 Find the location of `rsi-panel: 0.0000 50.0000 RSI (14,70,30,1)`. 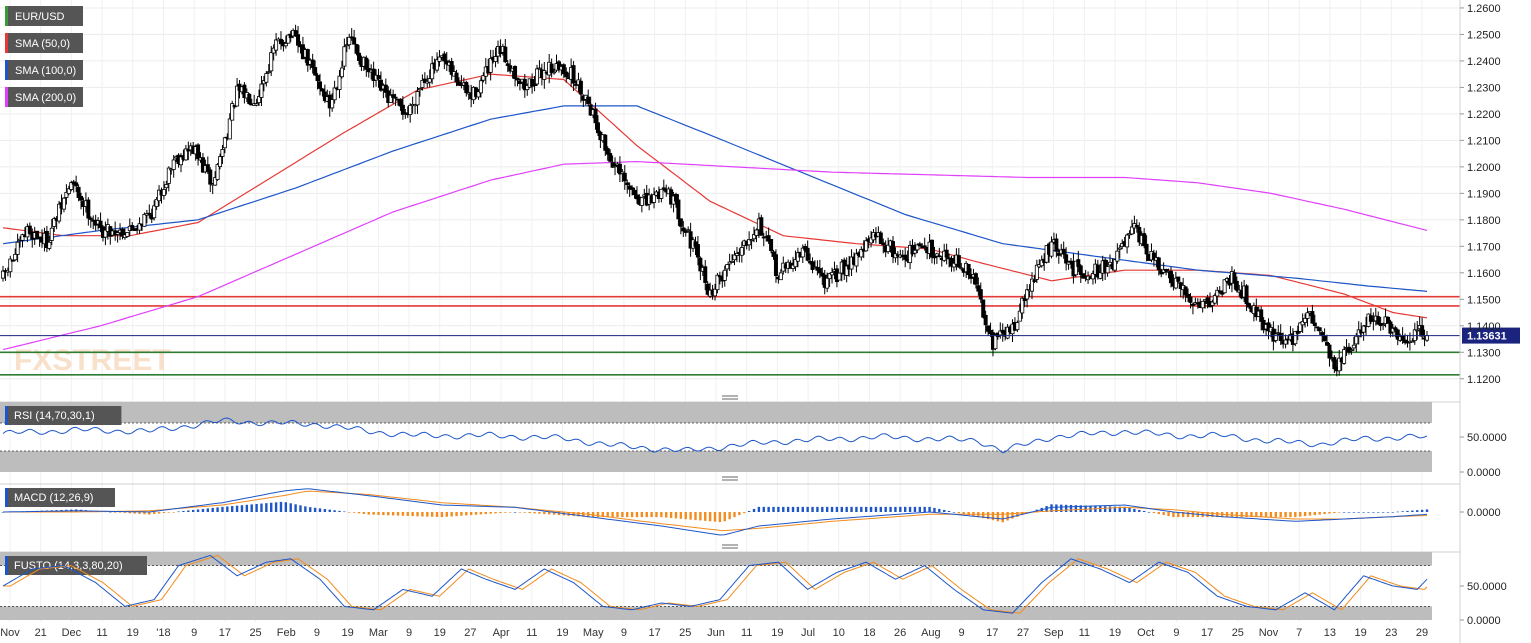

rsi-panel: 0.0000 50.0000 RSI (14,70,30,1) is located at coordinates (753, 440).